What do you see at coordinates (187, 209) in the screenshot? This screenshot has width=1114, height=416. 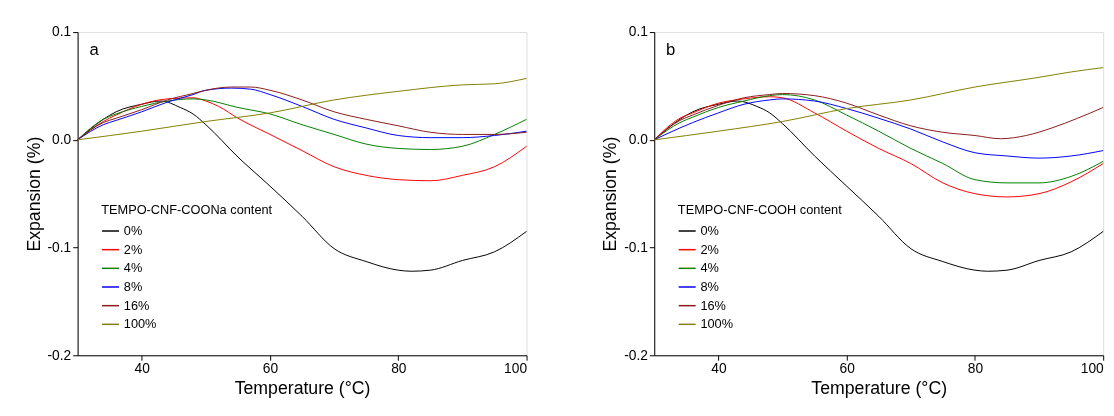 I see `legend-title: TEMPO-CNF-COONa content` at bounding box center [187, 209].